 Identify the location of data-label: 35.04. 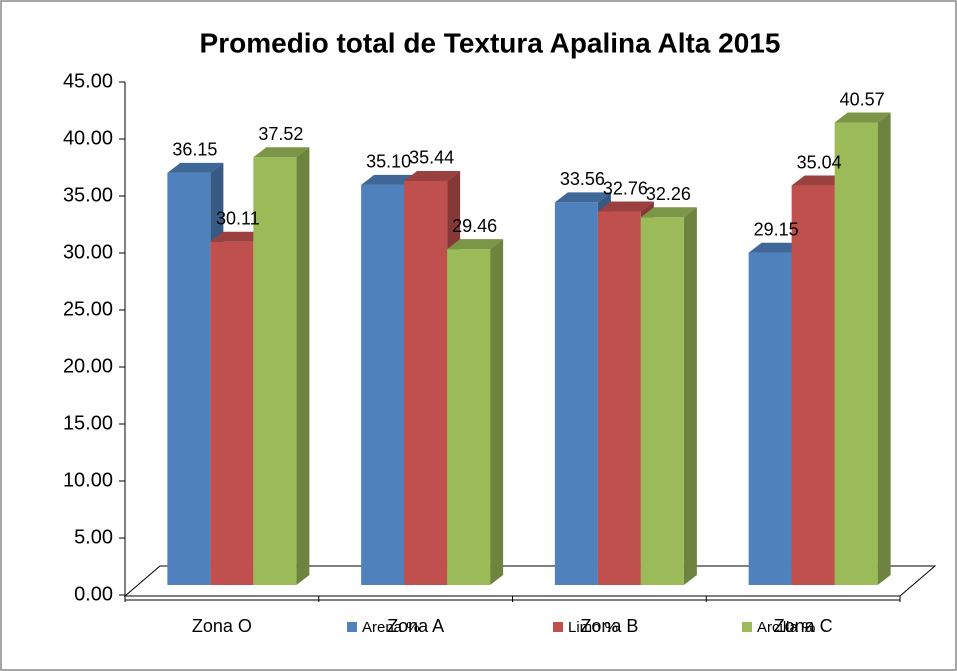
(819, 162).